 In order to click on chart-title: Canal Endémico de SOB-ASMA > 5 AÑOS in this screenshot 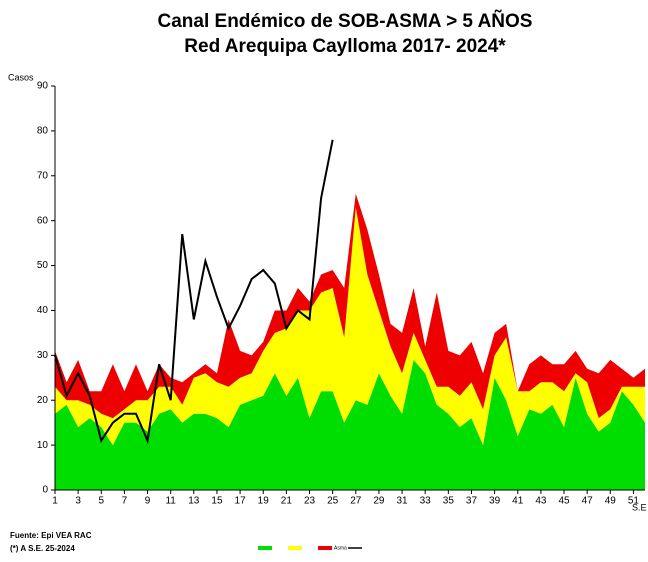, I will do `click(345, 21)`.